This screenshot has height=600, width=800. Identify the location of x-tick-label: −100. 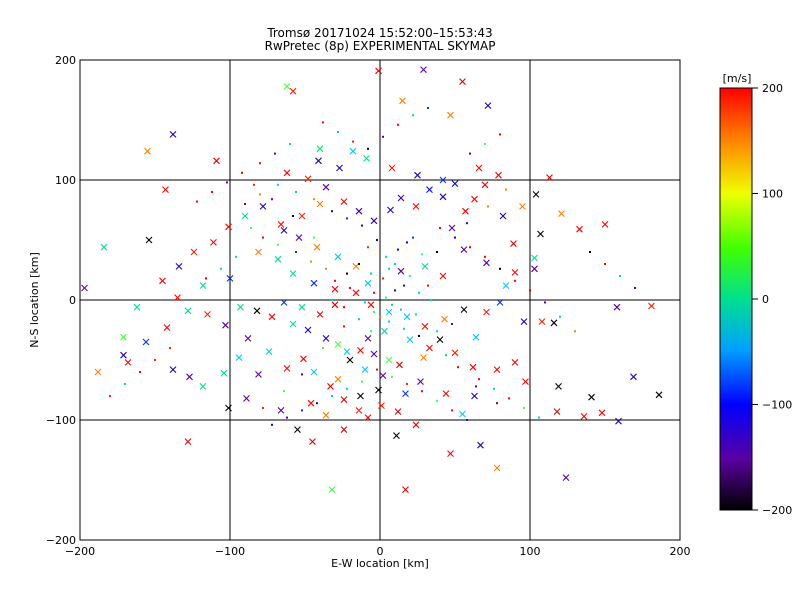
(230, 551).